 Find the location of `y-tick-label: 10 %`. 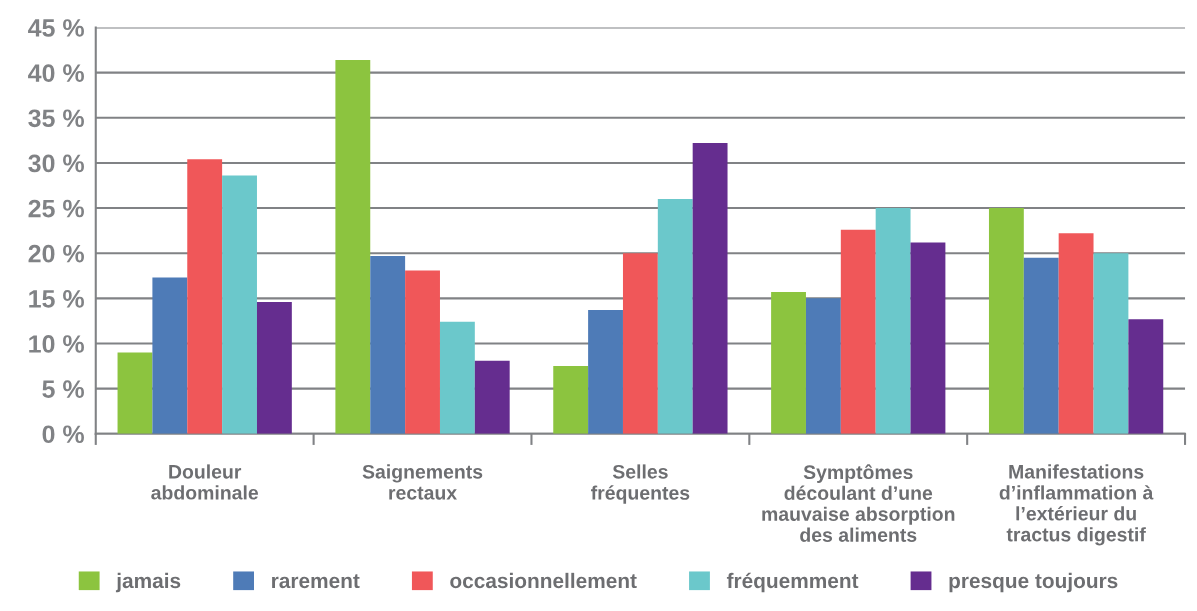

y-tick-label: 10 % is located at coordinates (56, 344).